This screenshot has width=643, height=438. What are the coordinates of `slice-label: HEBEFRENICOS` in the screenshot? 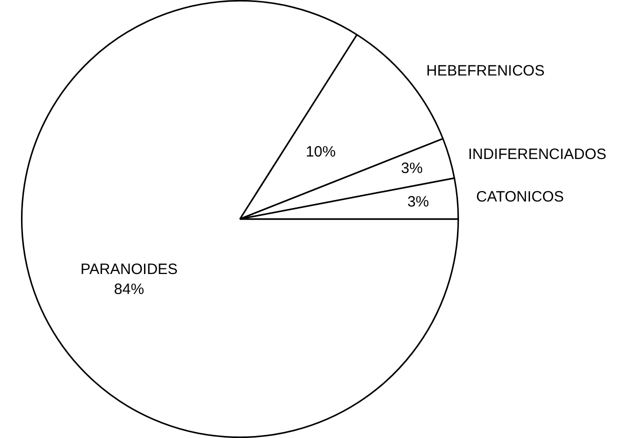 It's located at (485, 71).